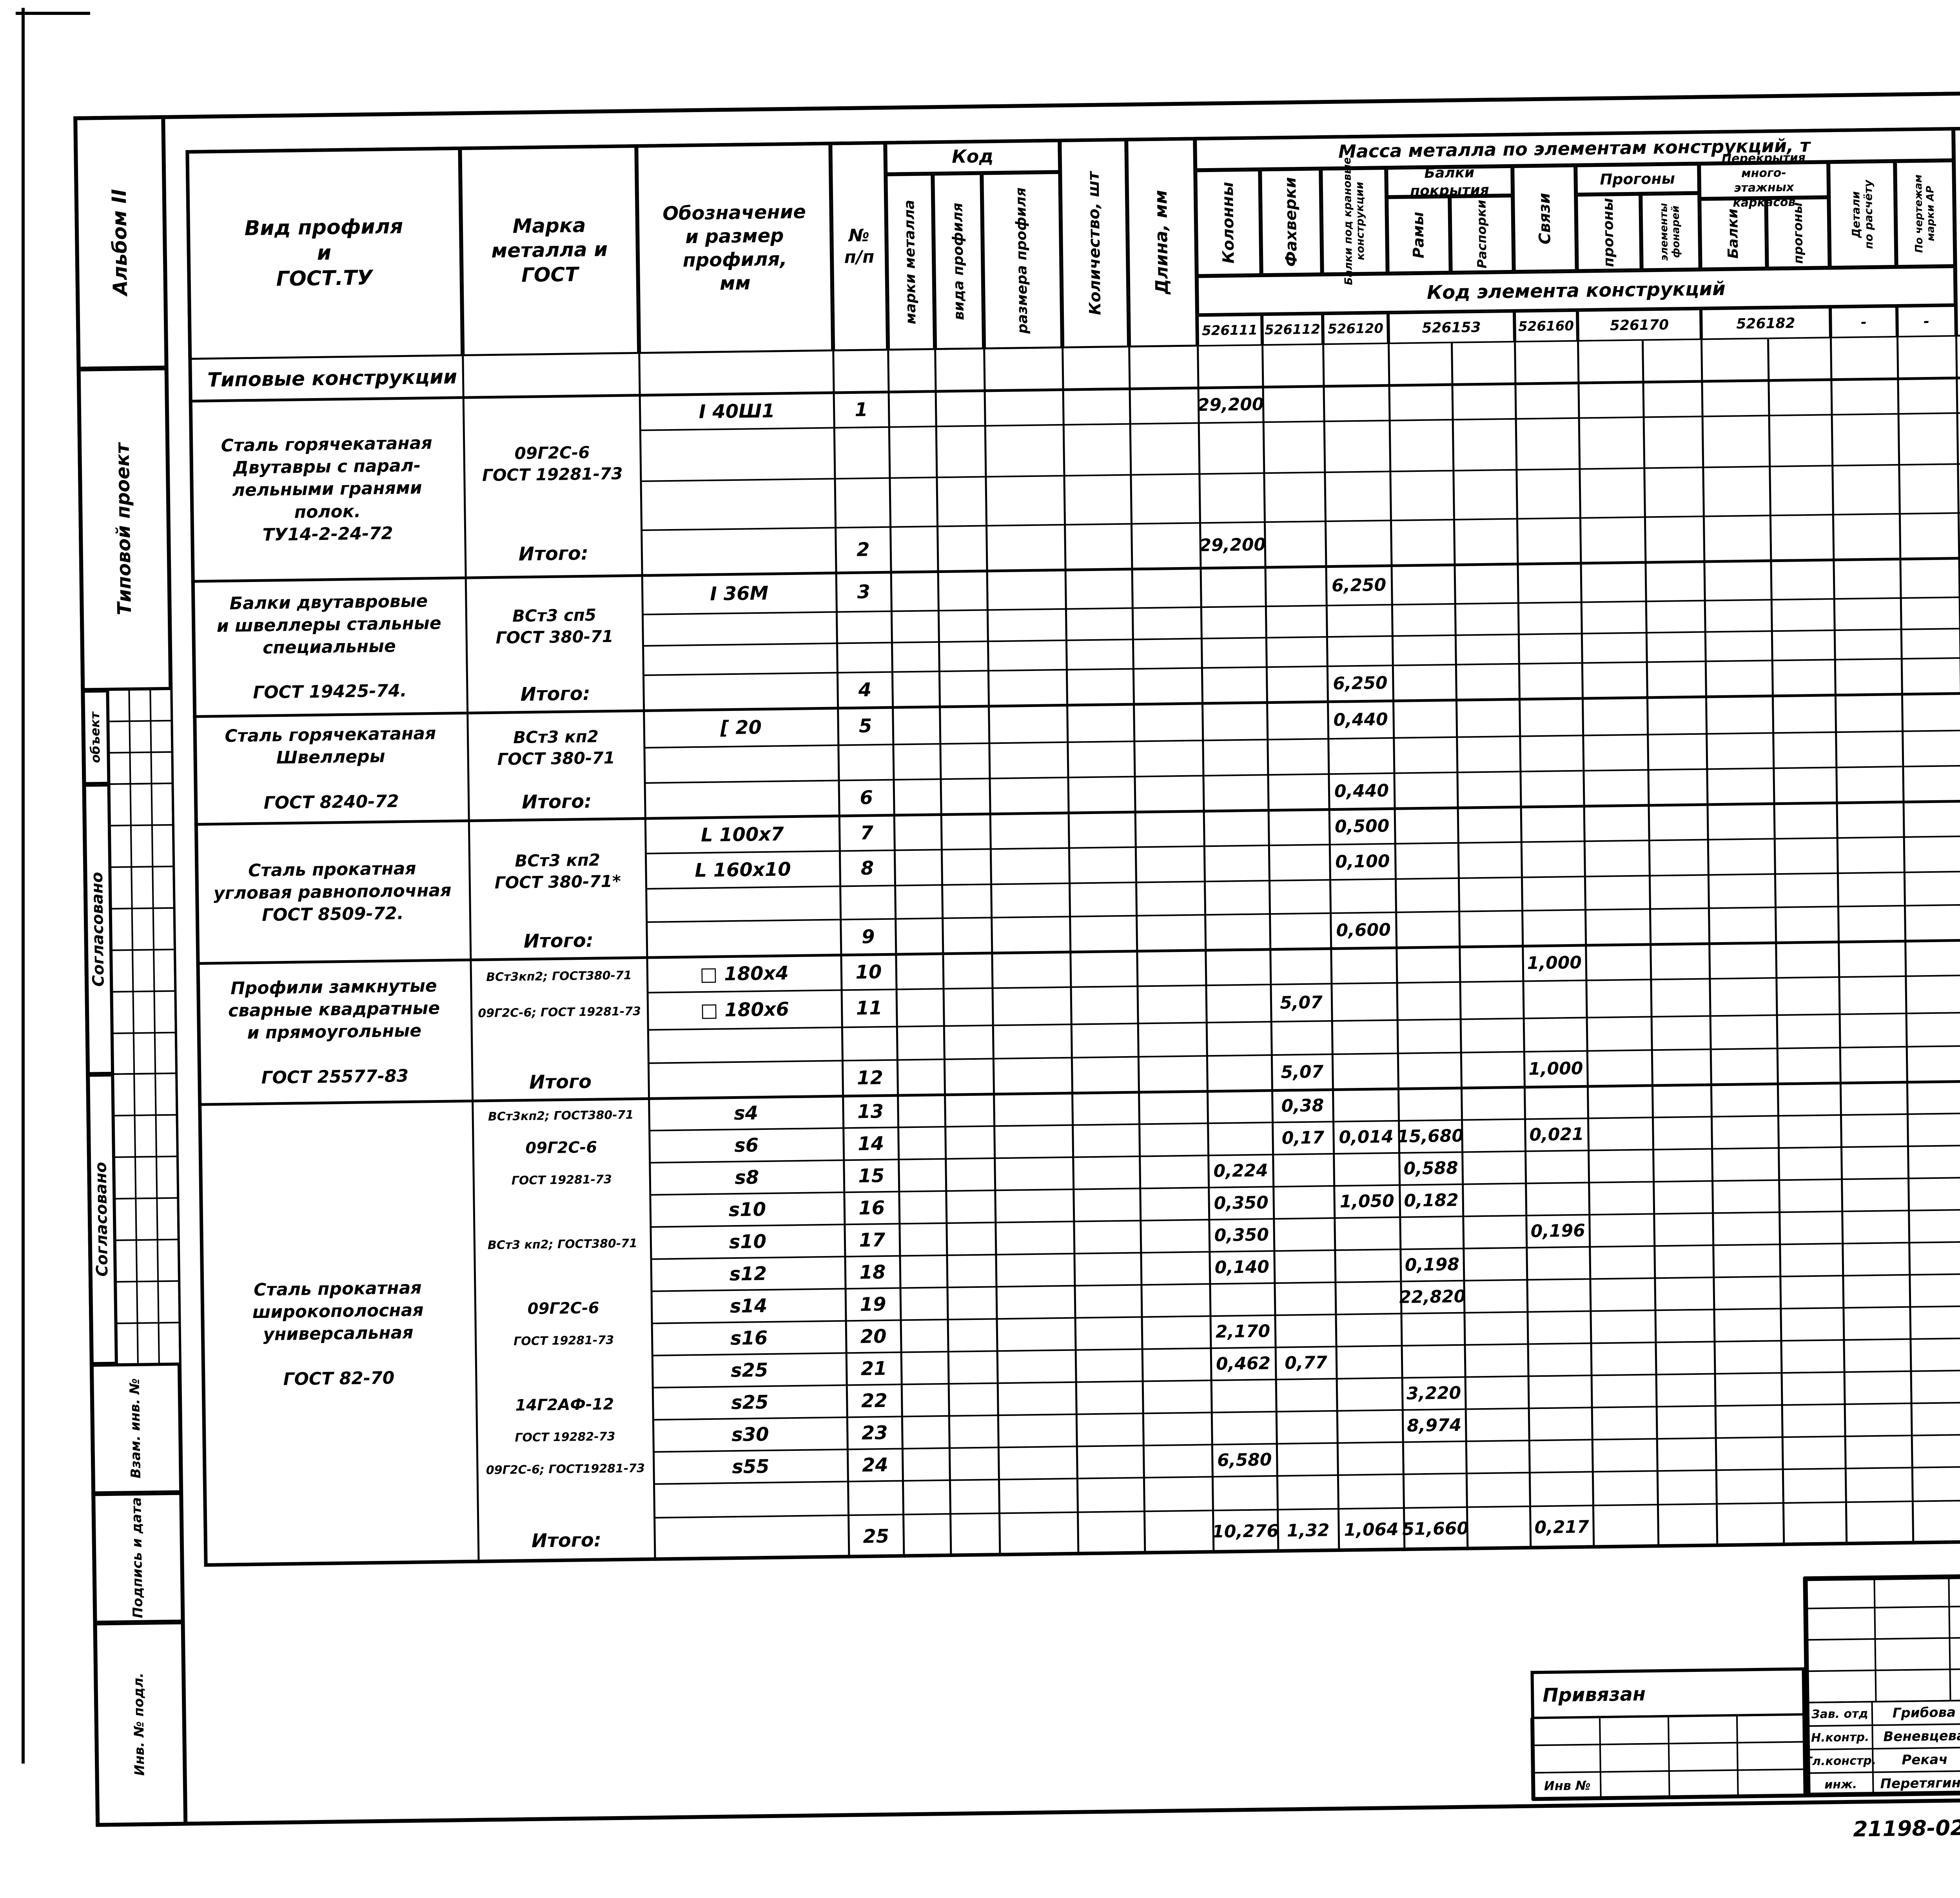  What do you see at coordinates (873, 1272) in the screenshot?
I see `row-number: 18` at bounding box center [873, 1272].